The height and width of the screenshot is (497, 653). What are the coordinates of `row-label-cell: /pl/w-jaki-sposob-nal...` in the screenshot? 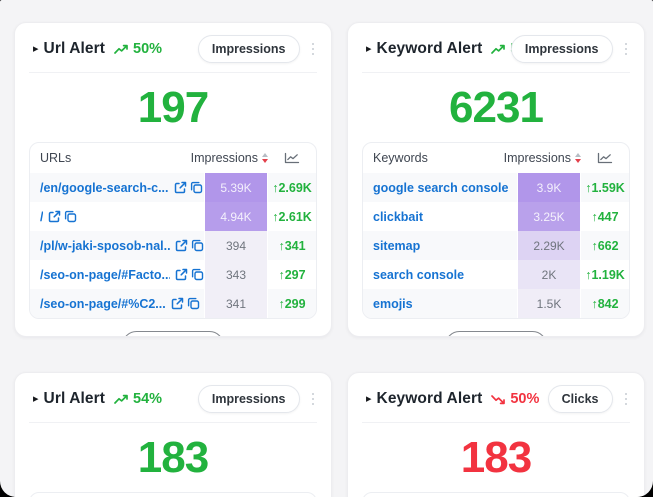 It's located at (117, 245).